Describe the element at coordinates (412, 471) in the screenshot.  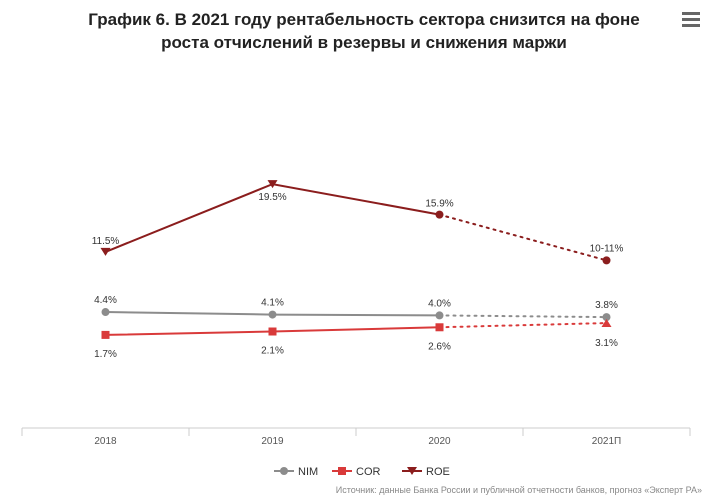
I see `legend-marker-roe` at that location.